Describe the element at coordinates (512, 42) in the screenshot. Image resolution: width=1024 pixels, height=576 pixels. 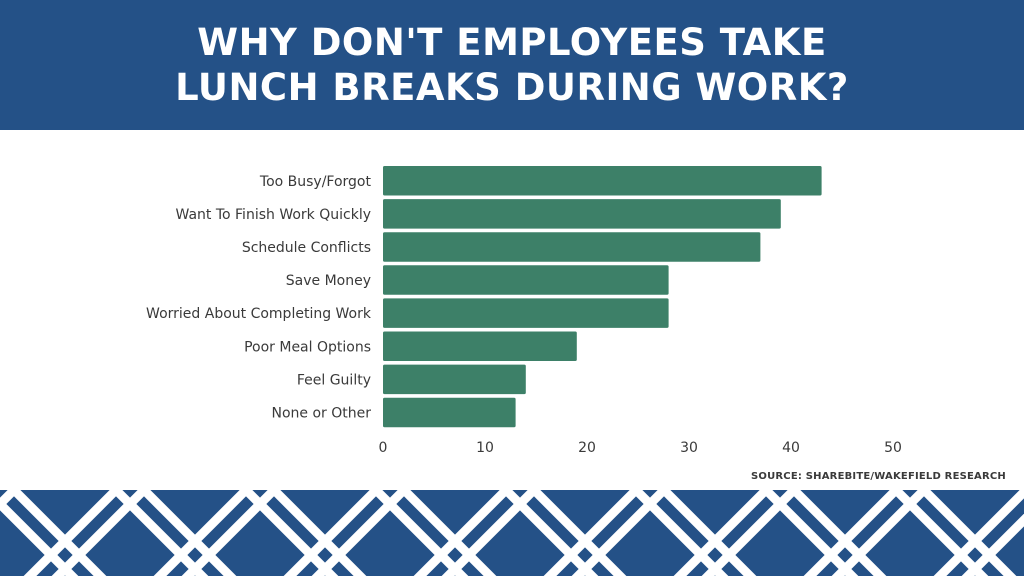
I see `title-line-1: WHY DON'T EMPLOYEES TAKE` at that location.